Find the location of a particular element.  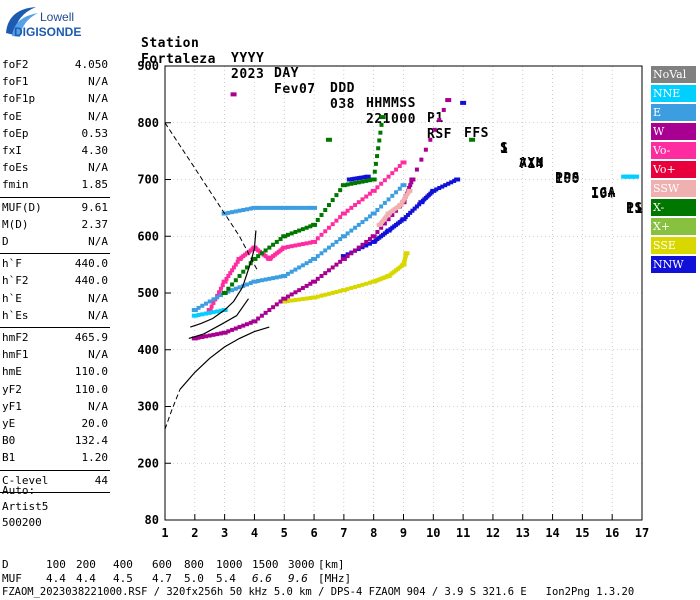

y-tick-label: 800 is located at coordinates (148, 123).